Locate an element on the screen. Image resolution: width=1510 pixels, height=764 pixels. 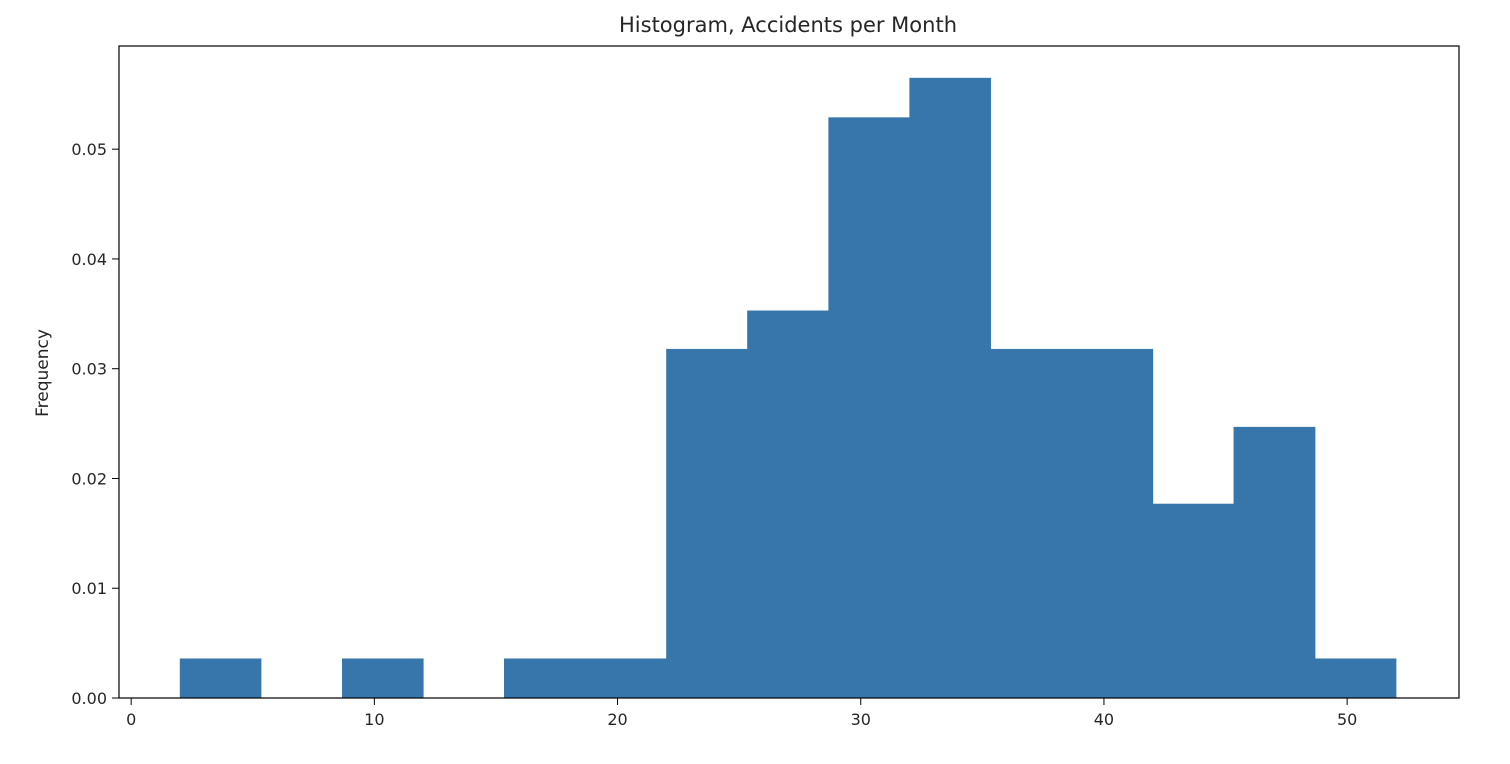
y-tick-label-3: 0.03 is located at coordinates (89, 369).